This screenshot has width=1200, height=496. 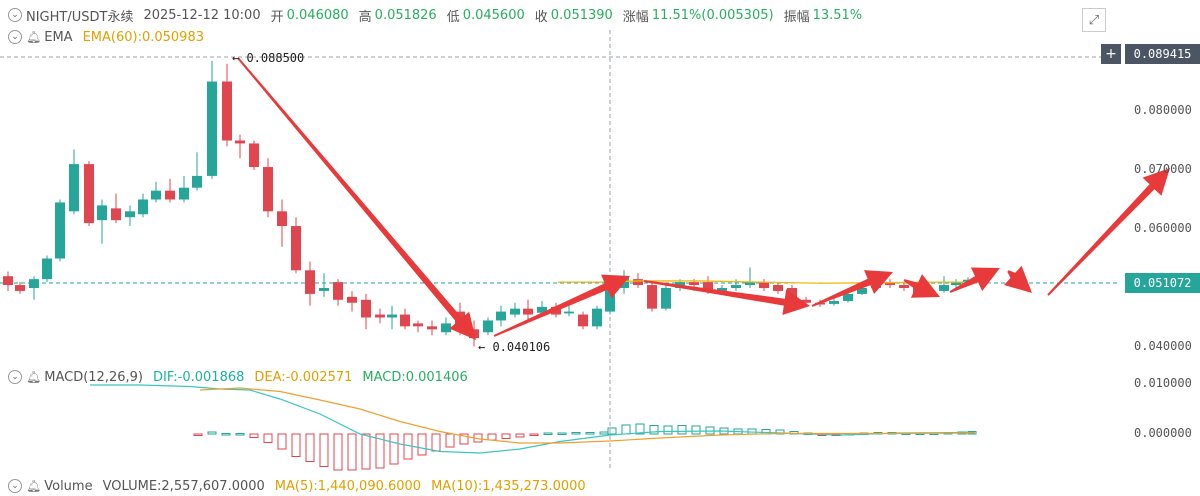 I want to click on price-axis-label: 0.040000, so click(x=1163, y=346).